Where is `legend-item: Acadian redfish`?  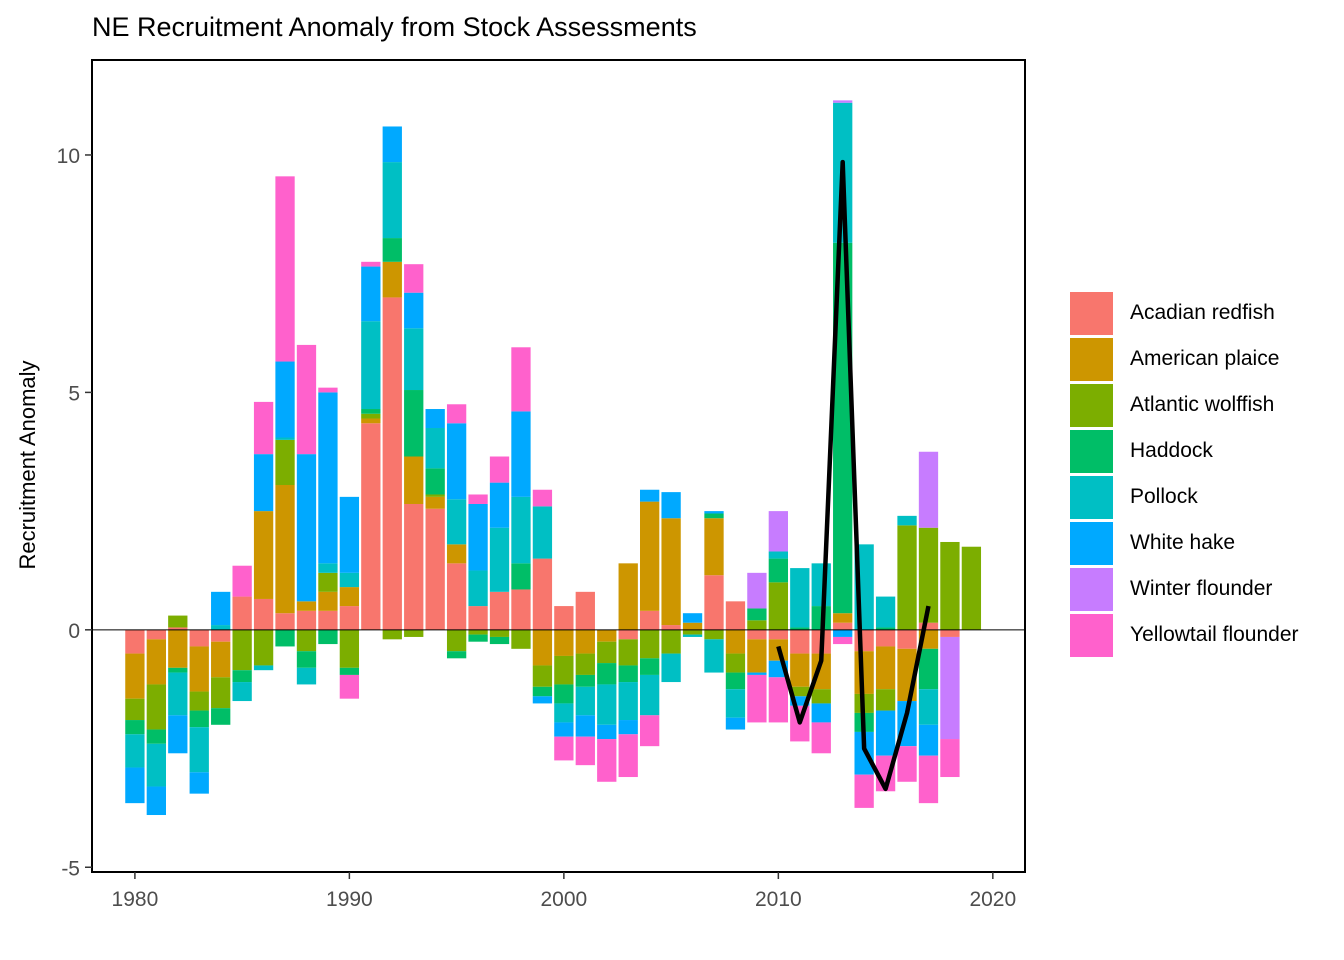 legend-item: Acadian redfish is located at coordinates (1184, 313).